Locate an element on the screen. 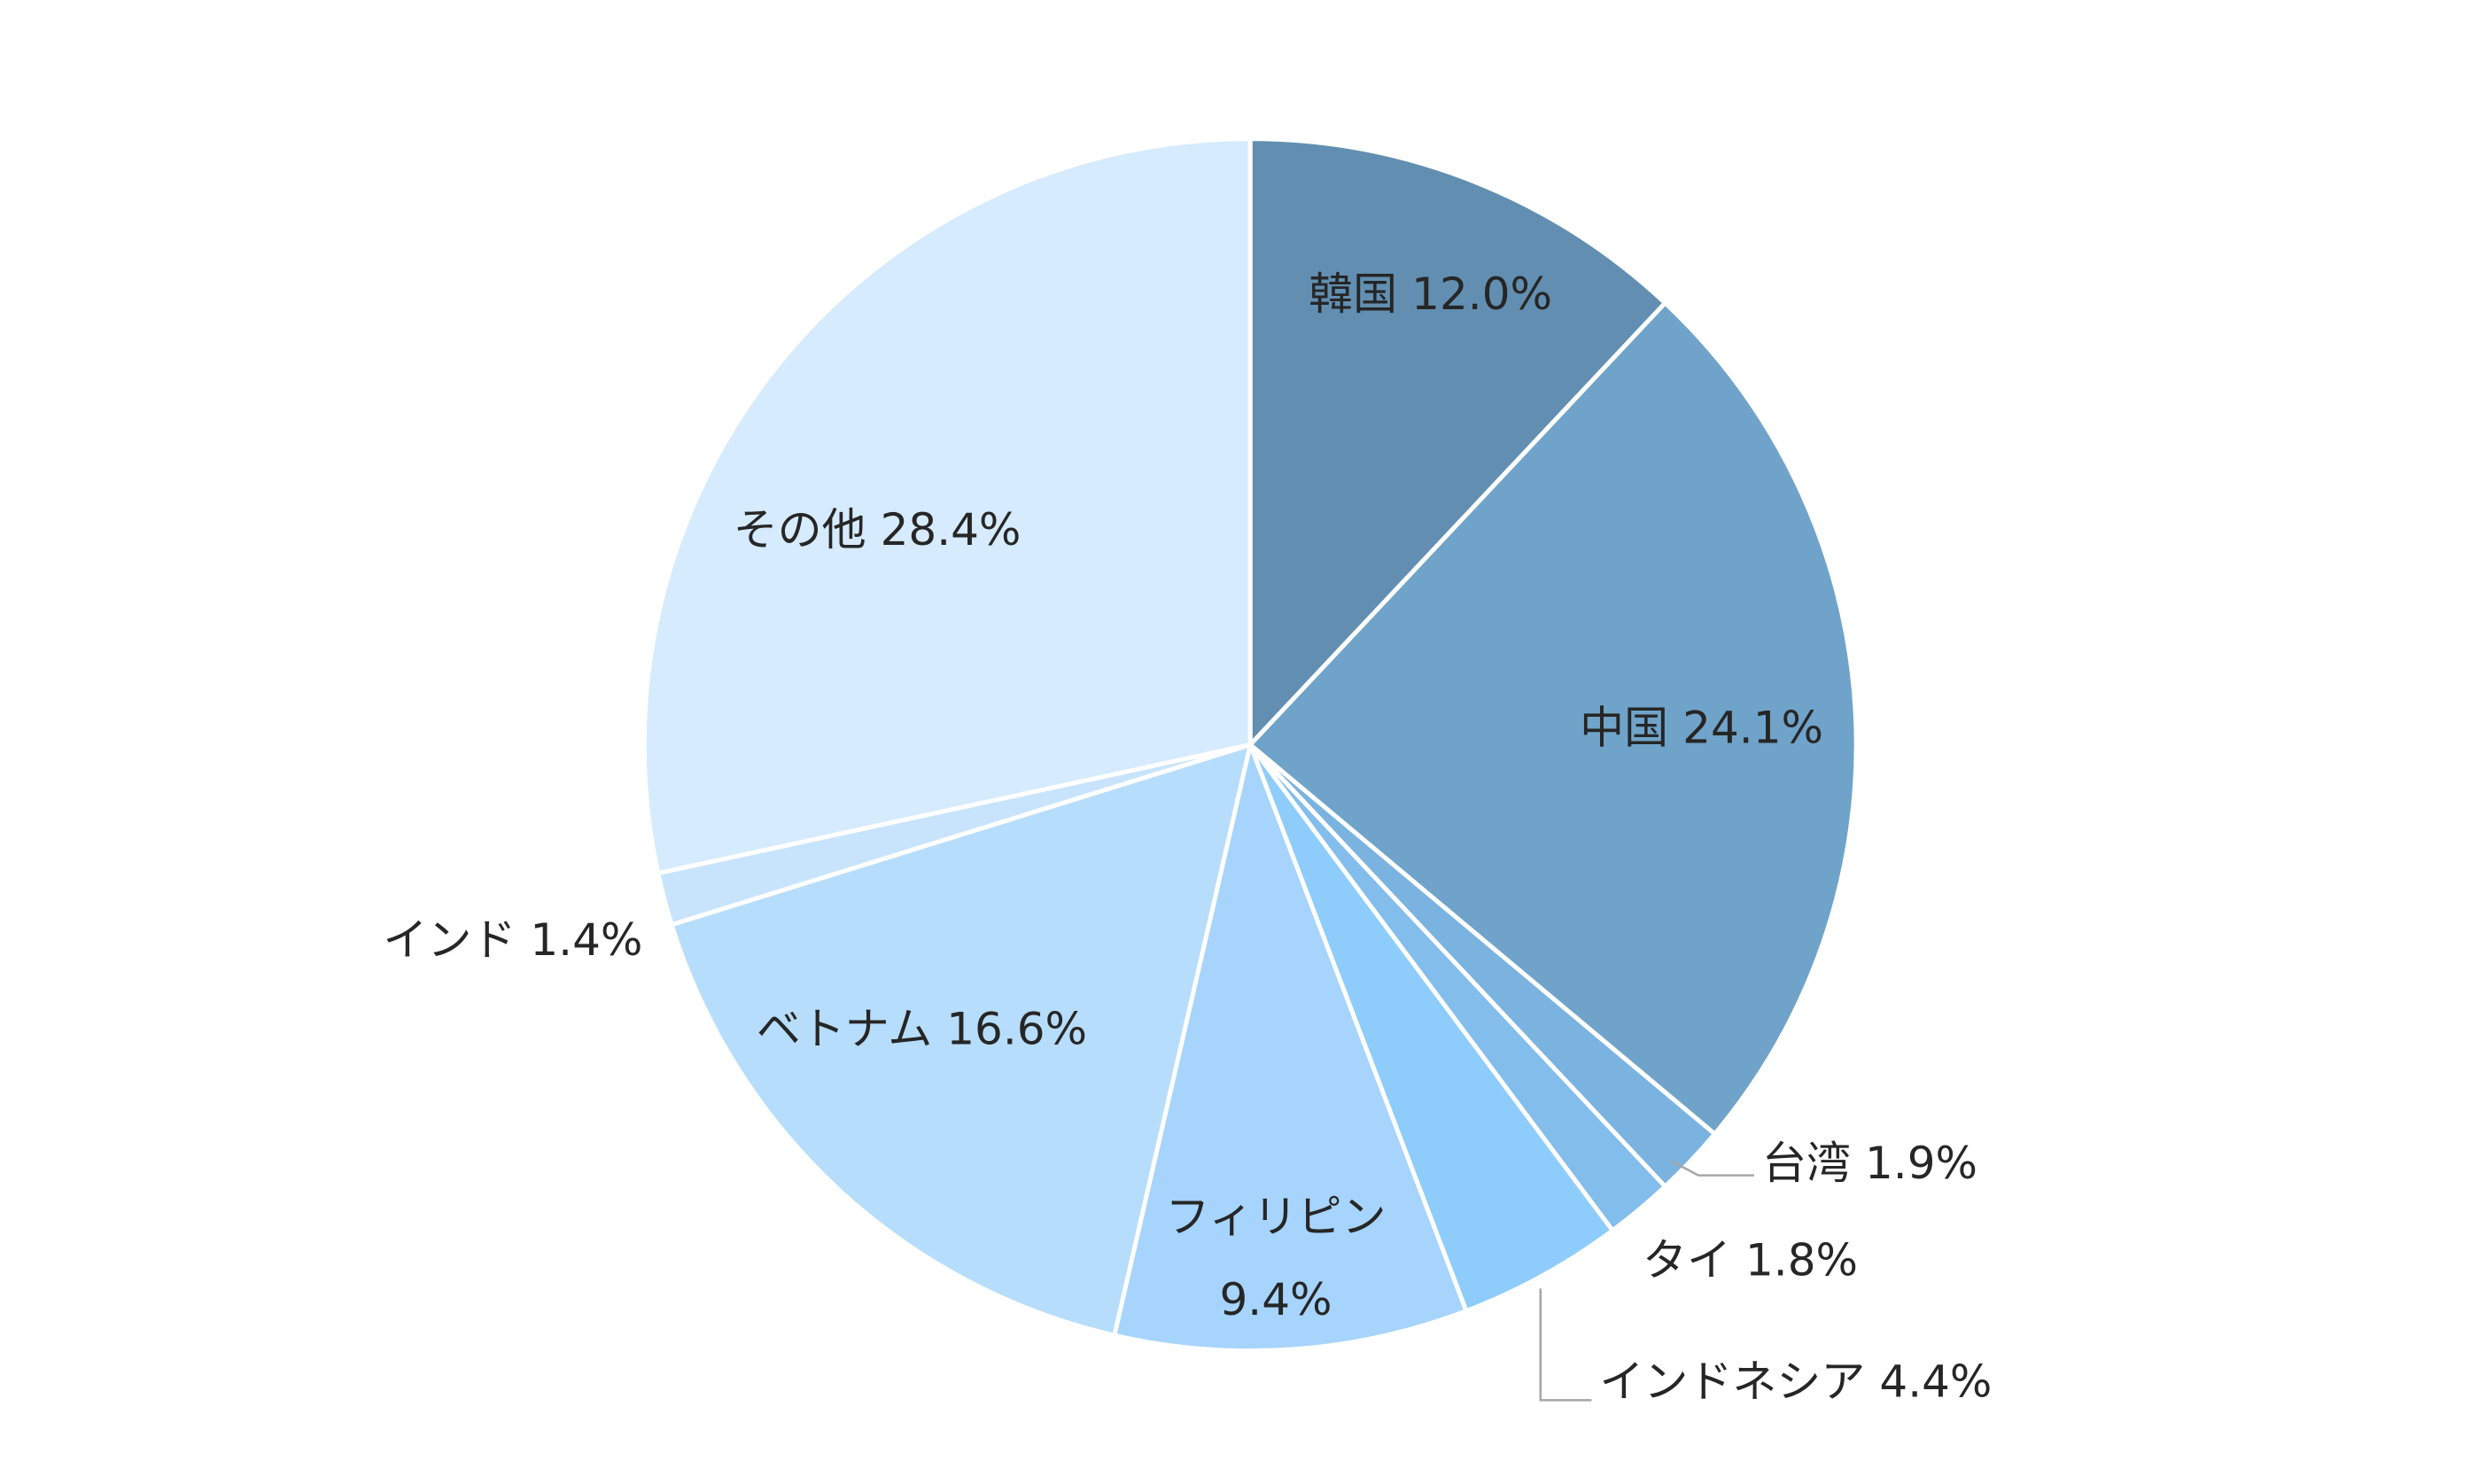  slice-label: 韓国 12.0% is located at coordinates (1430, 293).